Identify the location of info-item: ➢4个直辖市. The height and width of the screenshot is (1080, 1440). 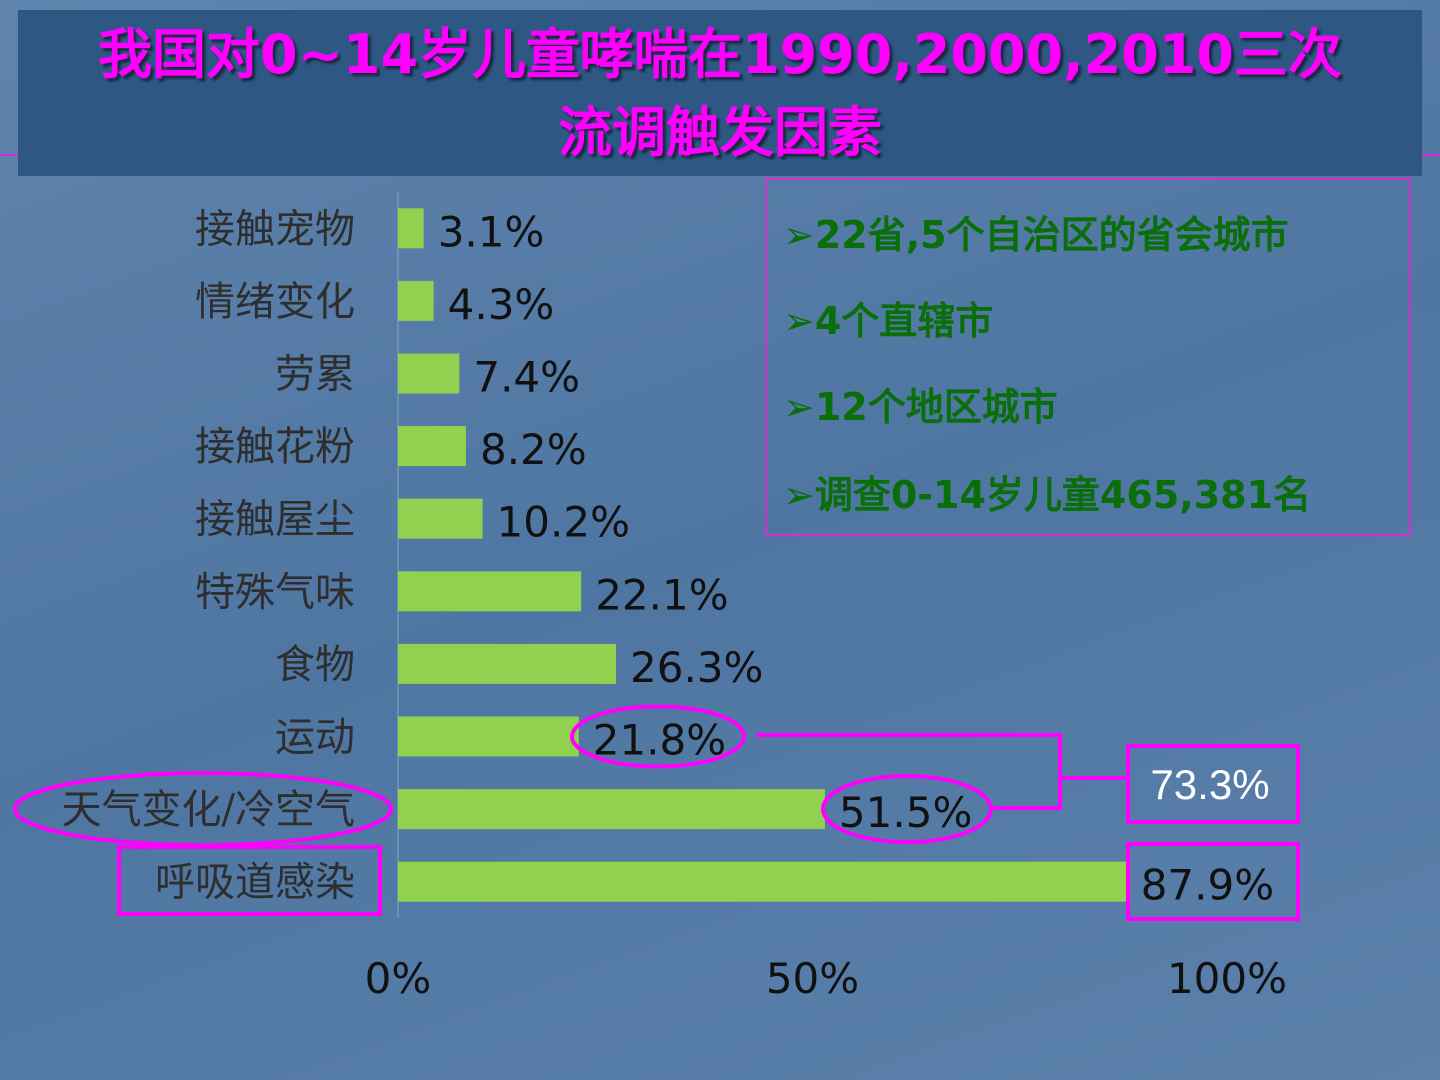
(888, 317).